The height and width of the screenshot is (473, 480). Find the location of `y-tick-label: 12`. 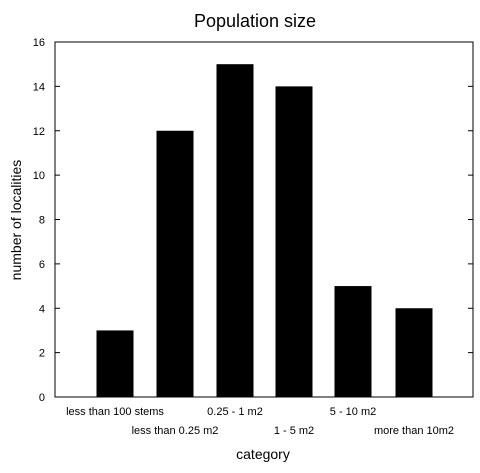

y-tick-label: 12 is located at coordinates (39, 132).